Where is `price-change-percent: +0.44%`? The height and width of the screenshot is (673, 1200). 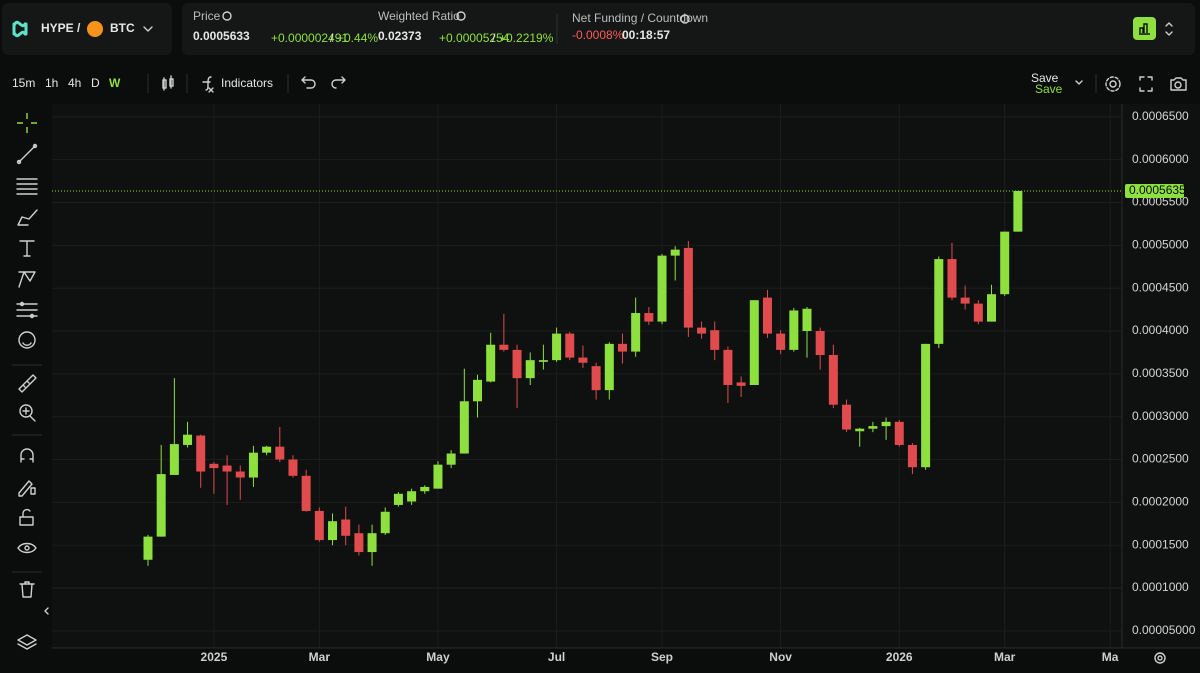
price-change-percent: +0.44% is located at coordinates (357, 38).